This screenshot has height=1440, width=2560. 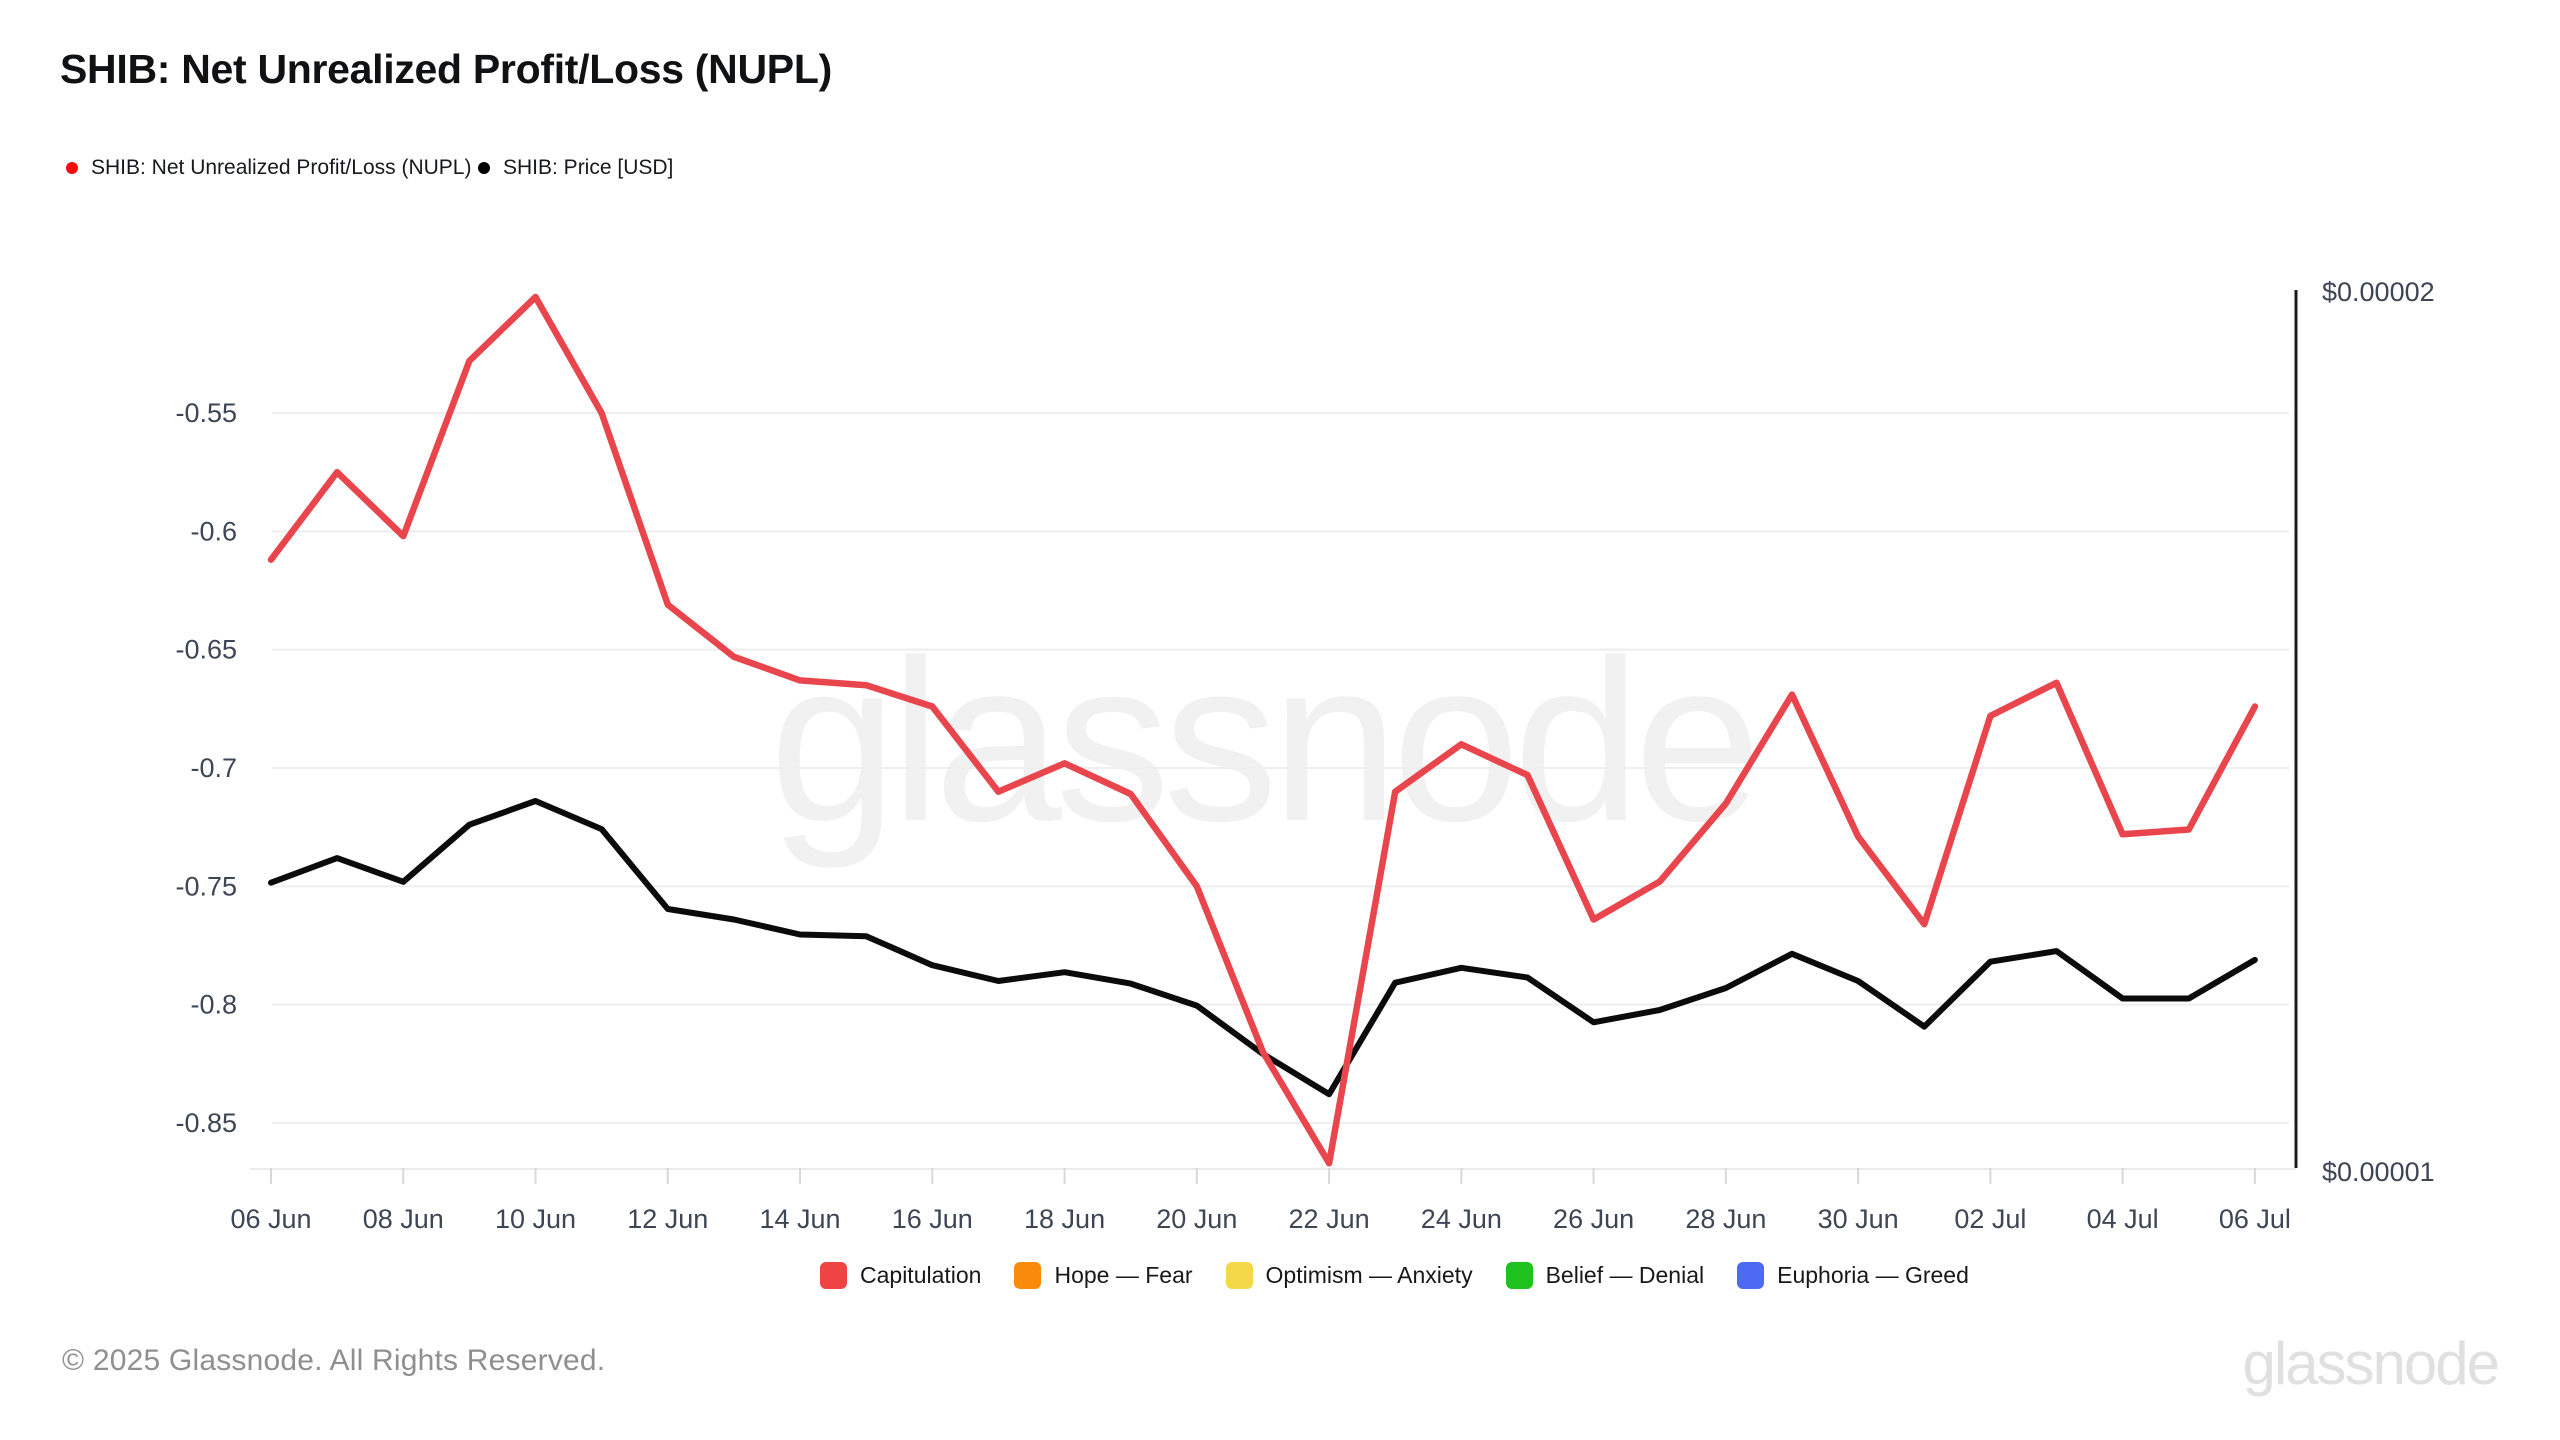 What do you see at coordinates (800, 1219) in the screenshot?
I see `x-axis-tick-label: 14 Jun` at bounding box center [800, 1219].